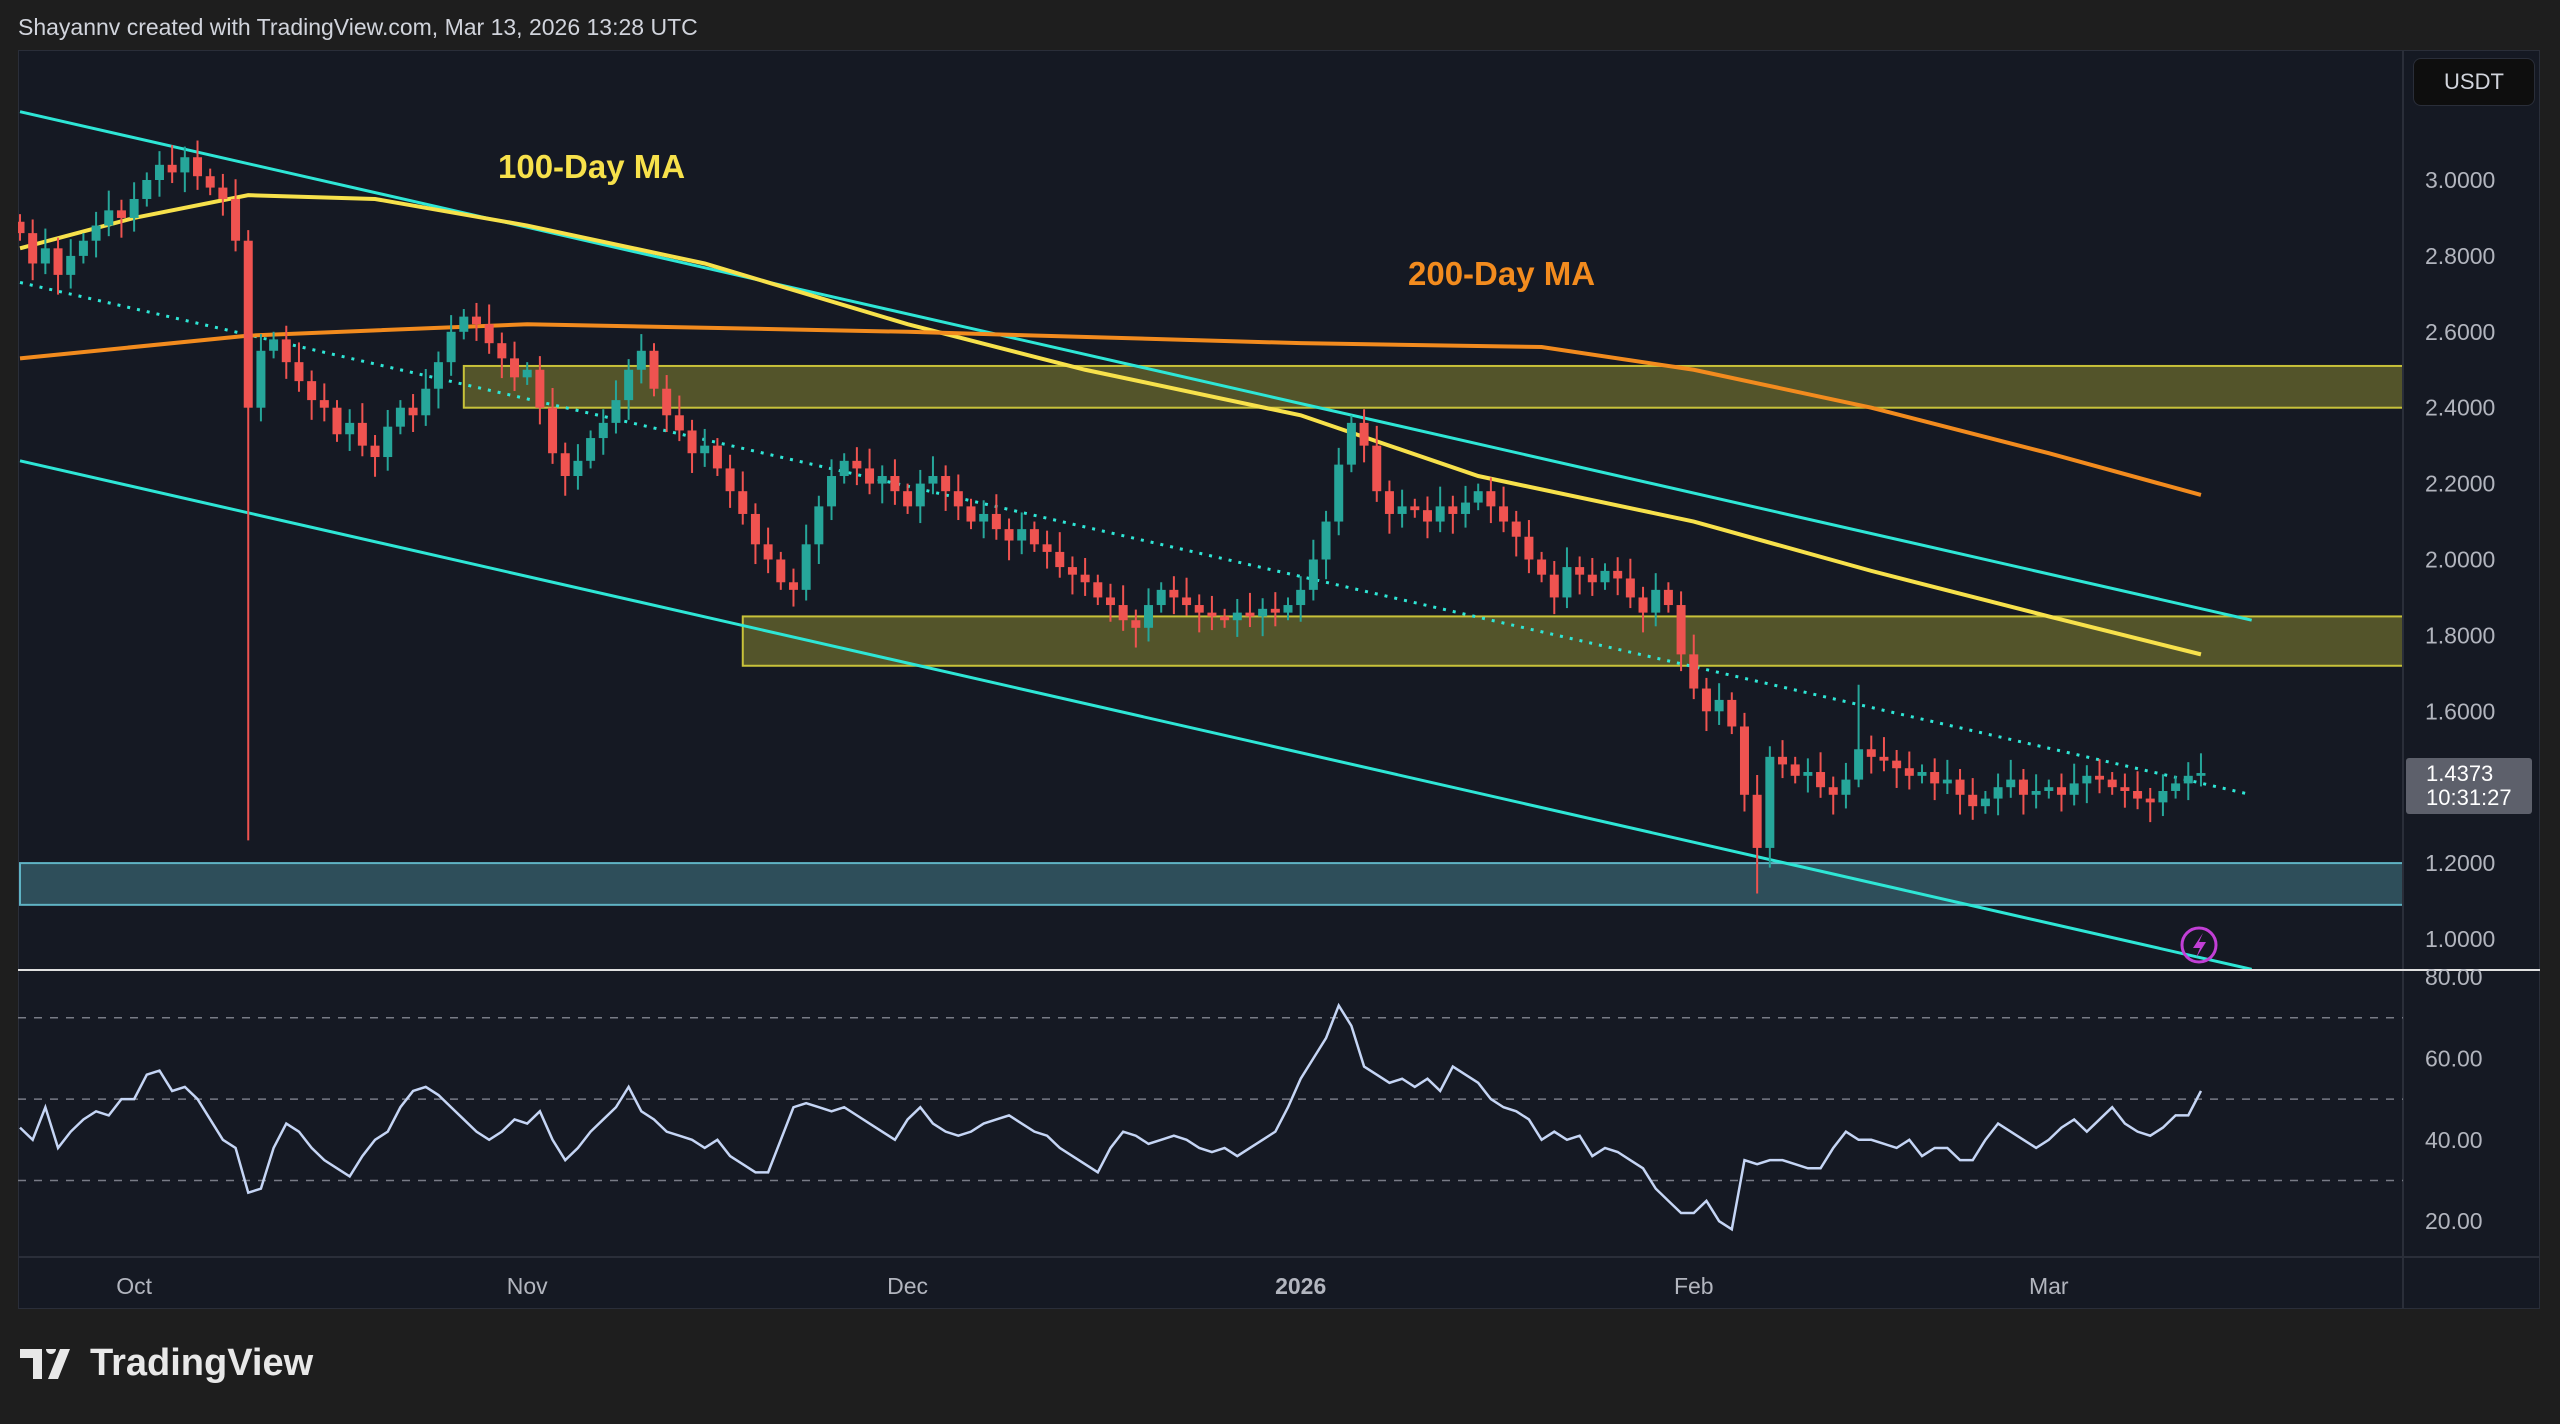 The height and width of the screenshot is (1424, 2560). What do you see at coordinates (2474, 82) in the screenshot?
I see `currency-button: USDT` at bounding box center [2474, 82].